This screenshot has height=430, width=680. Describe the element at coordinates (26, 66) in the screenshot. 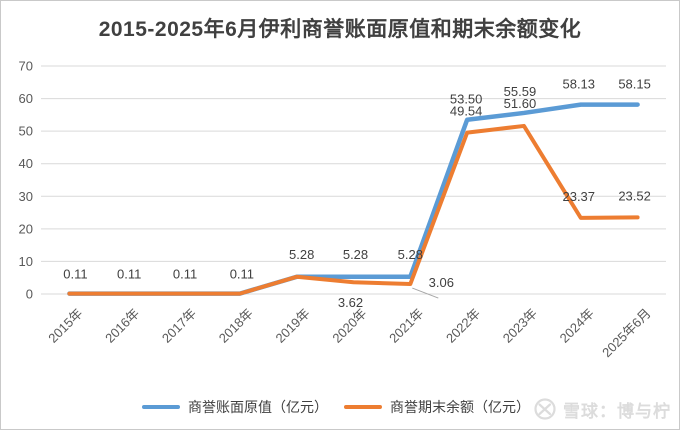

I see `svg-text: 70` at that location.